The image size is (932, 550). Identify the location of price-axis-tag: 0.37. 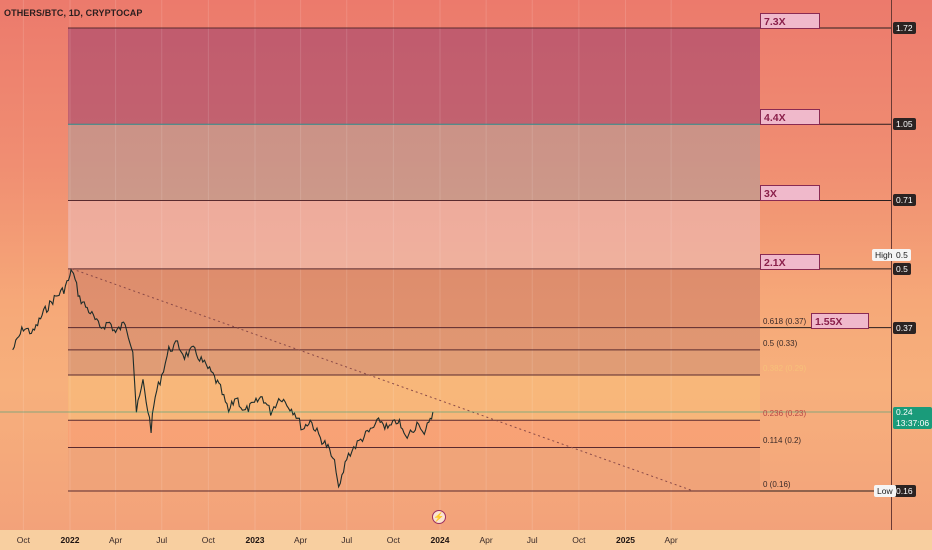
(904, 327).